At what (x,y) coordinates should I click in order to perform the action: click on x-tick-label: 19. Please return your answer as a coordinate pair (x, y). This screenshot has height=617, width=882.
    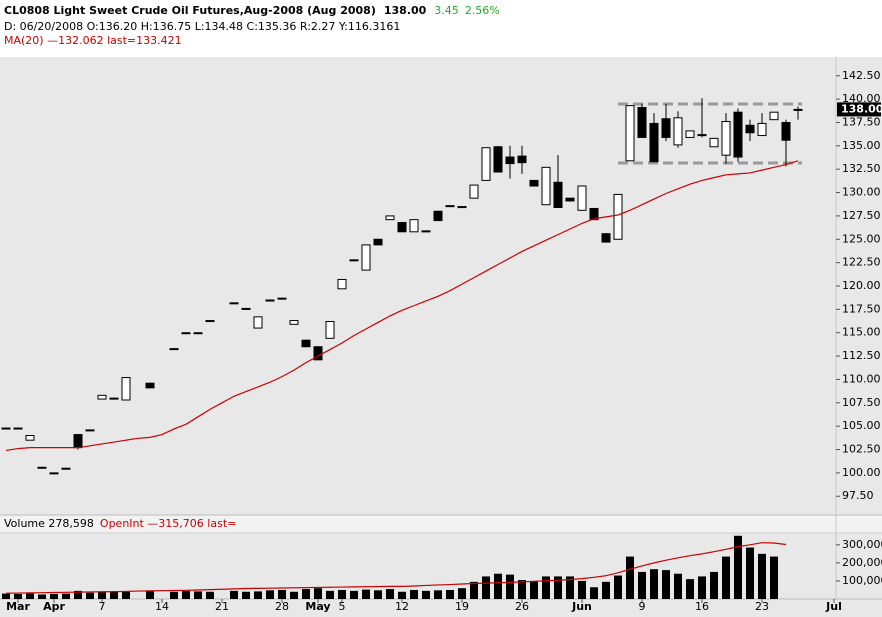
    Looking at the image, I should click on (462, 606).